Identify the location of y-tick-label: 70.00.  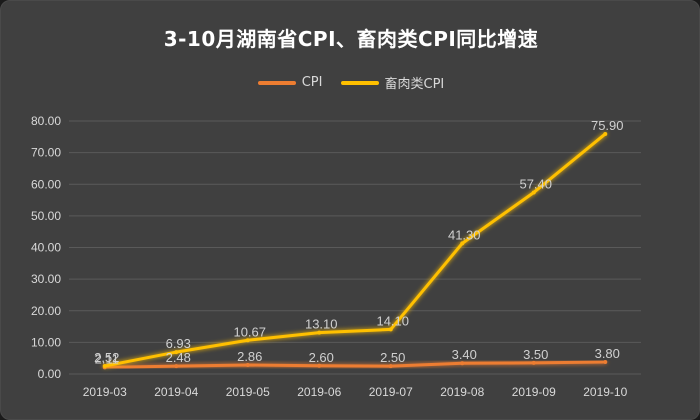
(46, 153).